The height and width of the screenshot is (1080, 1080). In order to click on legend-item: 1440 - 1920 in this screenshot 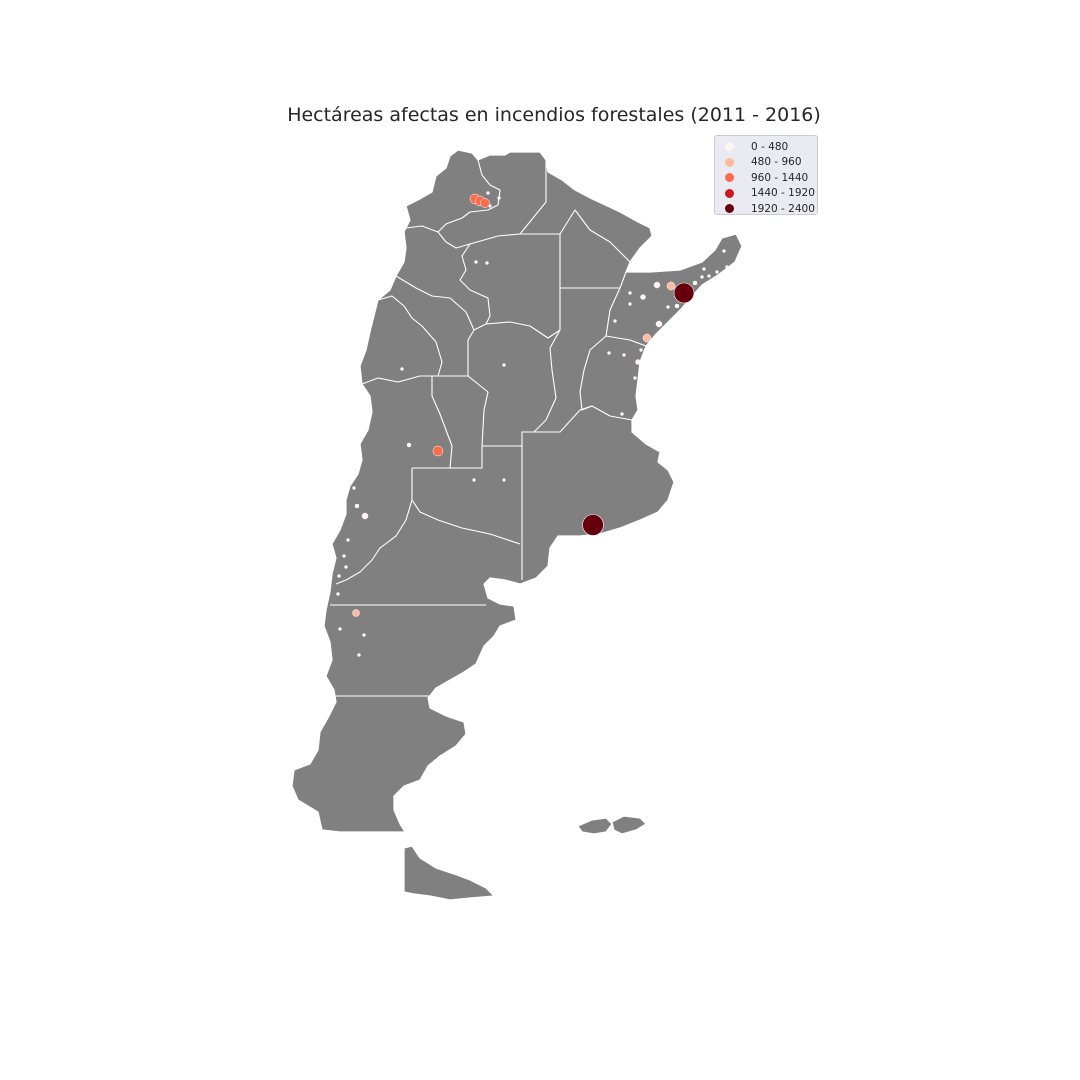, I will do `click(770, 194)`.